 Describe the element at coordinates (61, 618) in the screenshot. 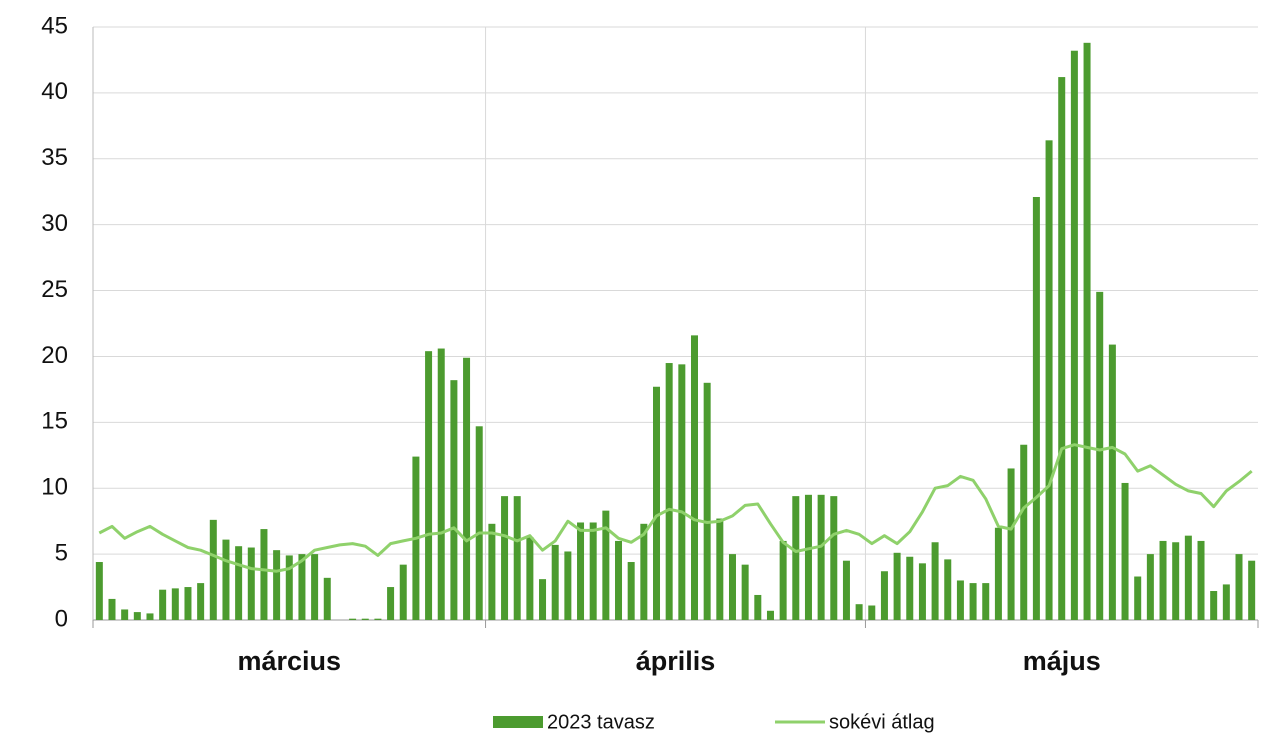

I see `y-tick-label: 0` at that location.